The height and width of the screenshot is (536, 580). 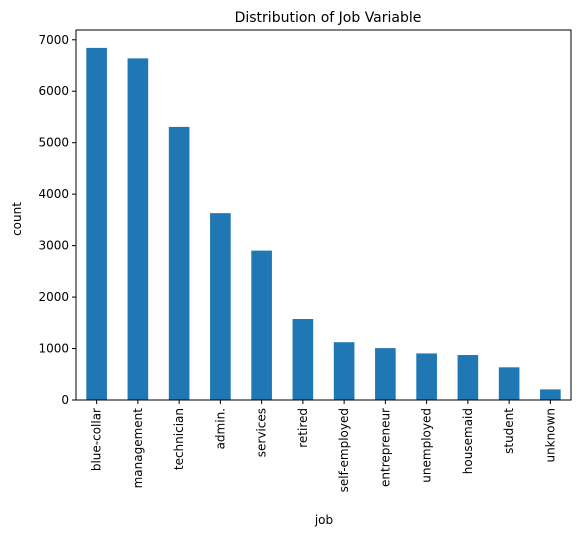 What do you see at coordinates (550, 394) in the screenshot?
I see `bar-unknown` at bounding box center [550, 394].